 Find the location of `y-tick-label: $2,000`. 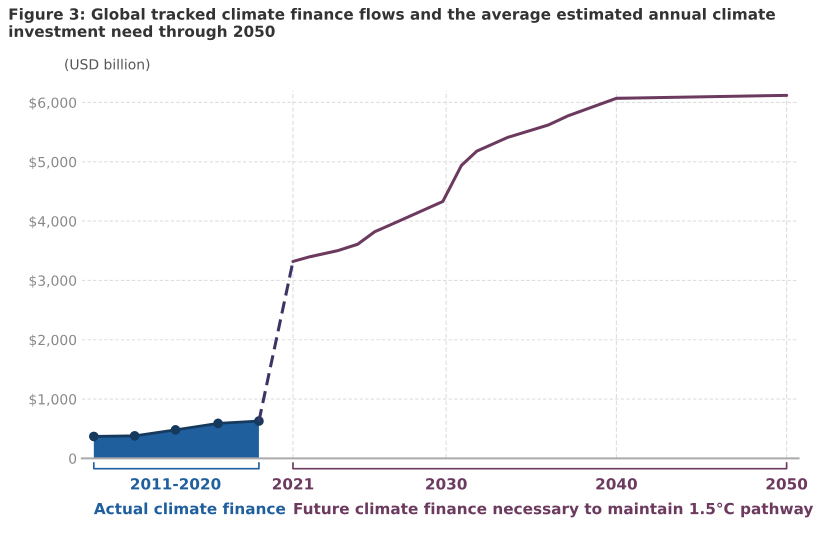

y-tick-label: $2,000 is located at coordinates (53, 341).